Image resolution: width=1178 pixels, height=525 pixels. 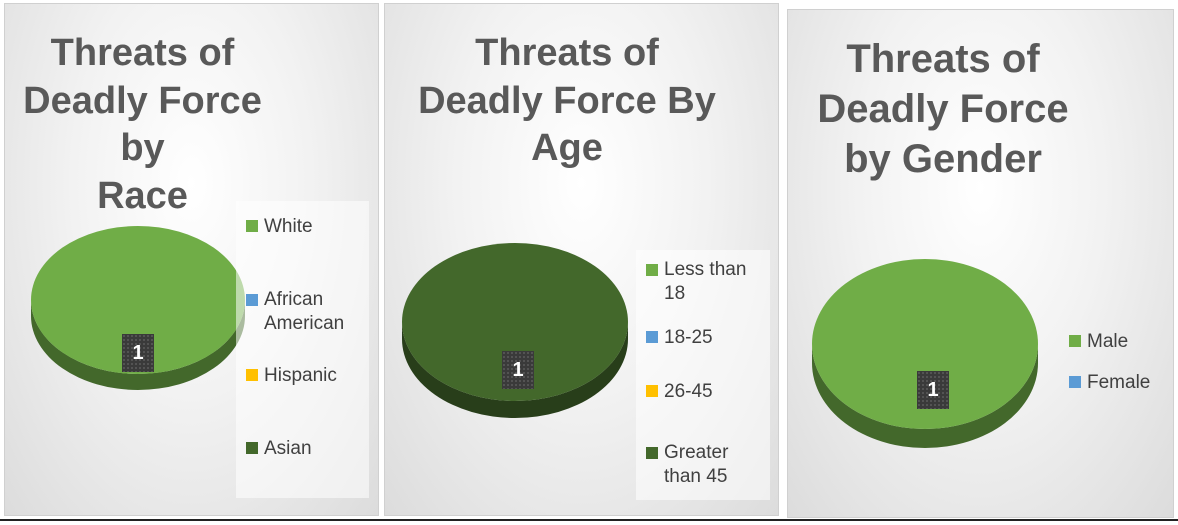 I want to click on chart-title-line: Deadly Force by, so click(x=142, y=124).